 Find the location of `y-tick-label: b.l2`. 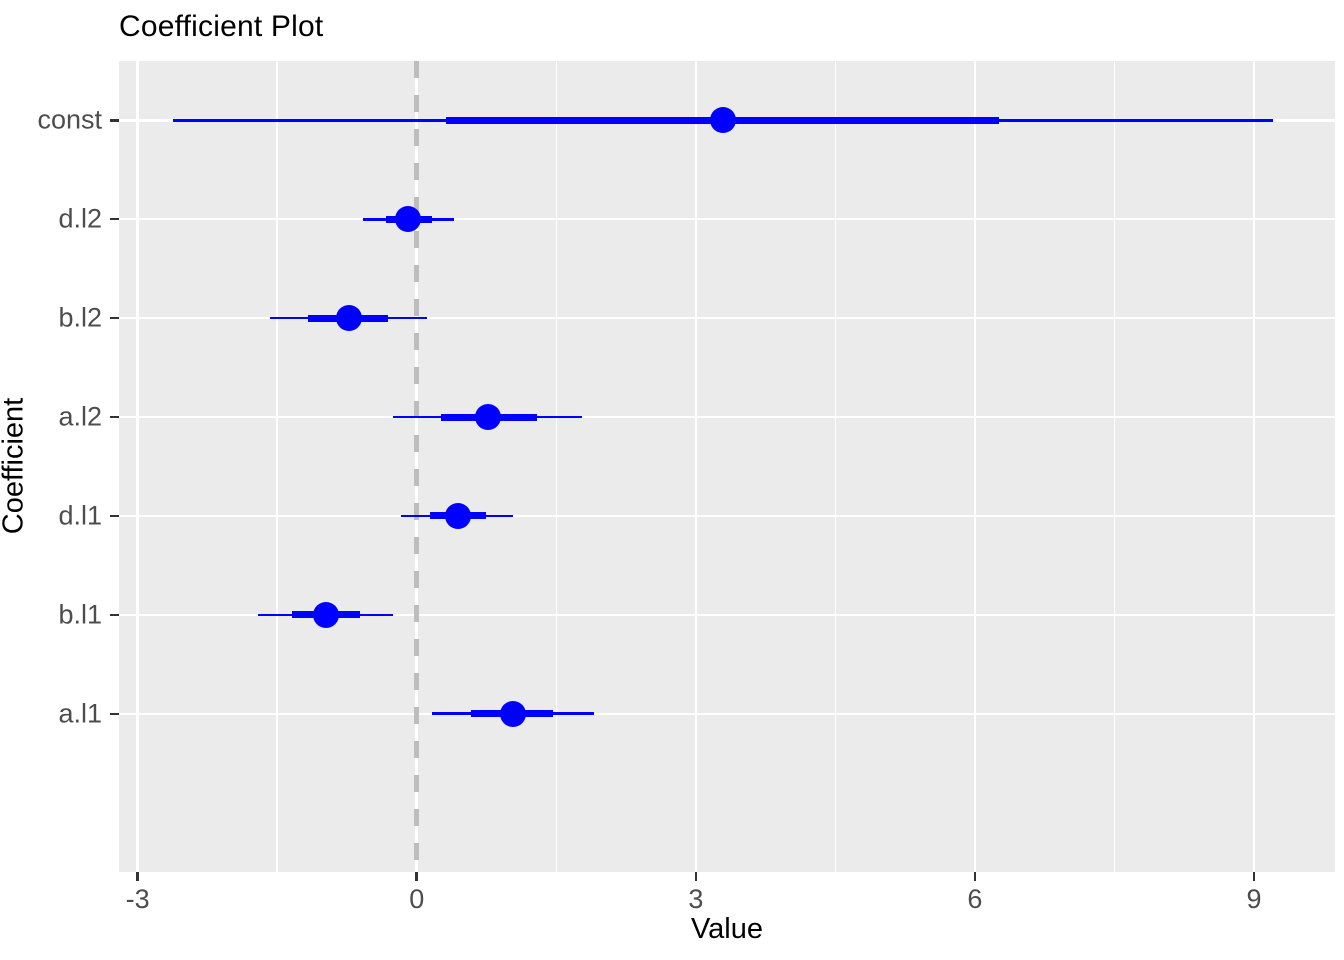

y-tick-label: b.l2 is located at coordinates (80, 317).